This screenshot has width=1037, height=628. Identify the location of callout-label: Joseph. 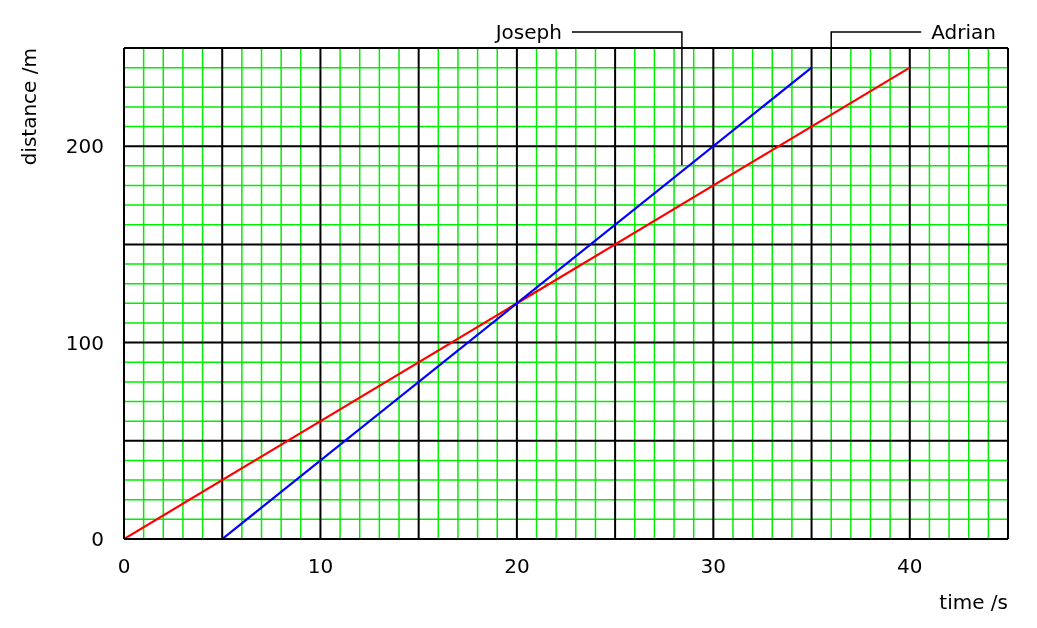
(589, 93).